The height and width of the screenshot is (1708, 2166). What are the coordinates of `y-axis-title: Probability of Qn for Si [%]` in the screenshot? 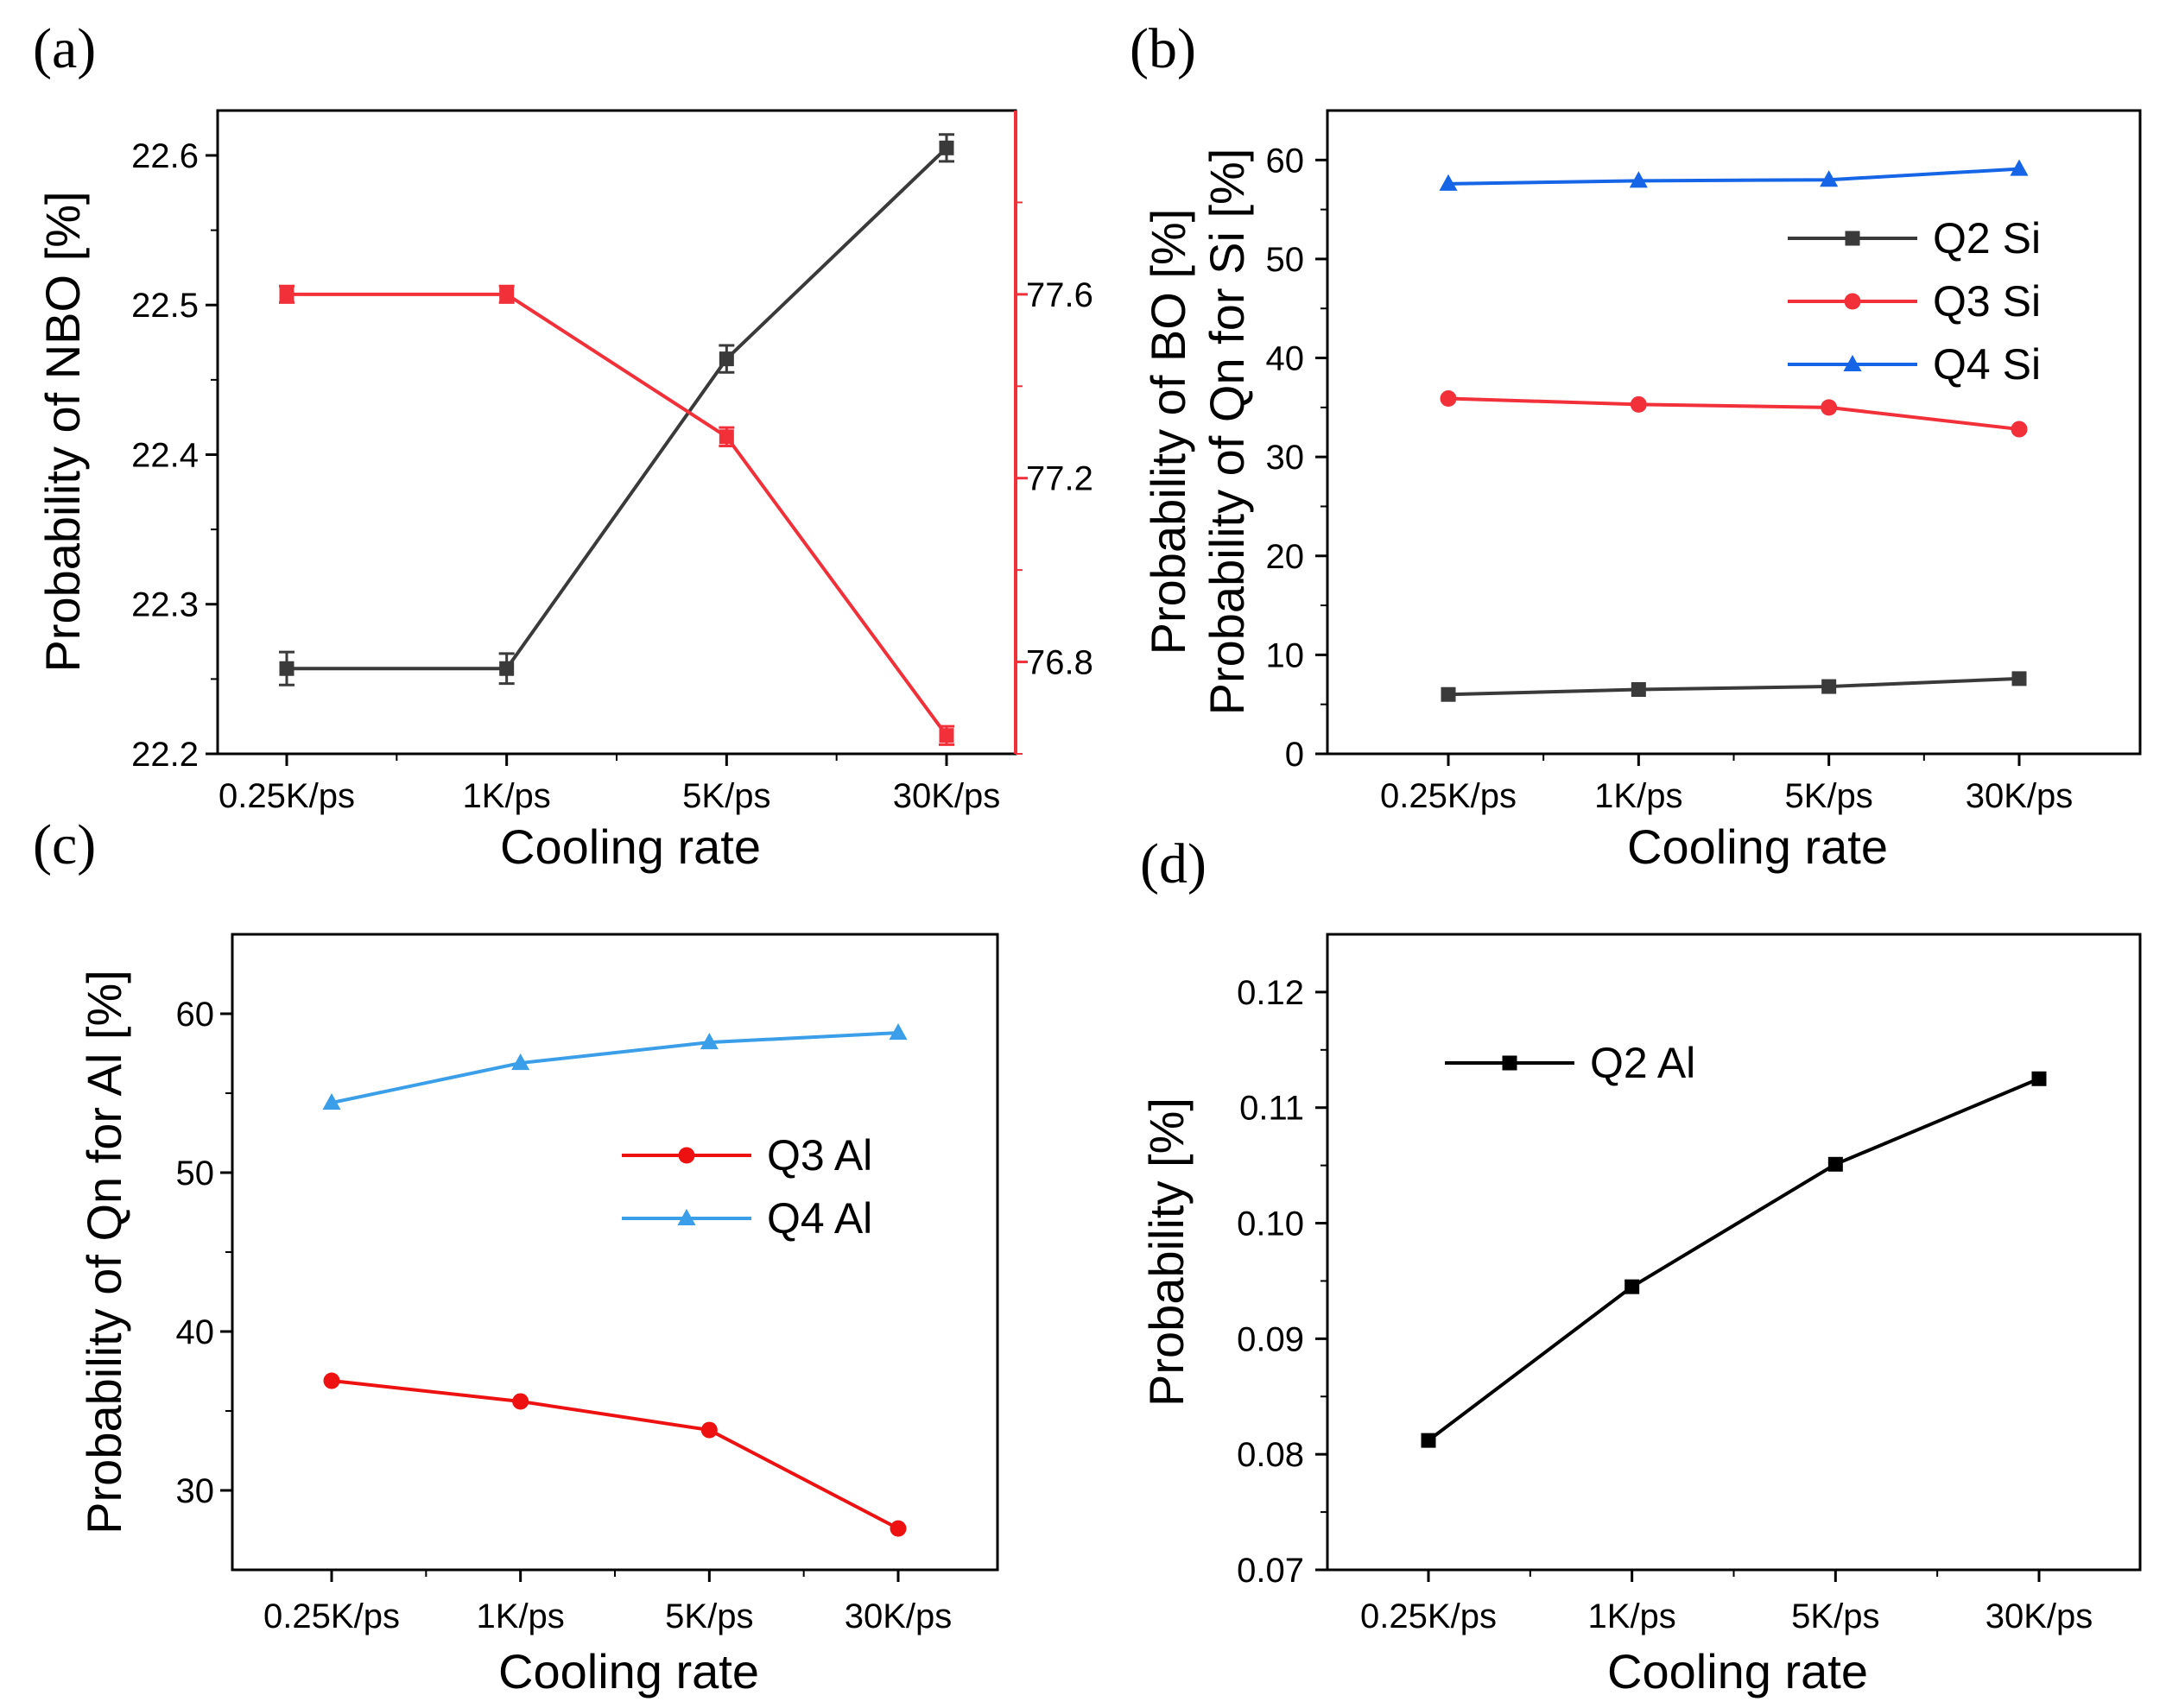 It's located at (1227, 432).